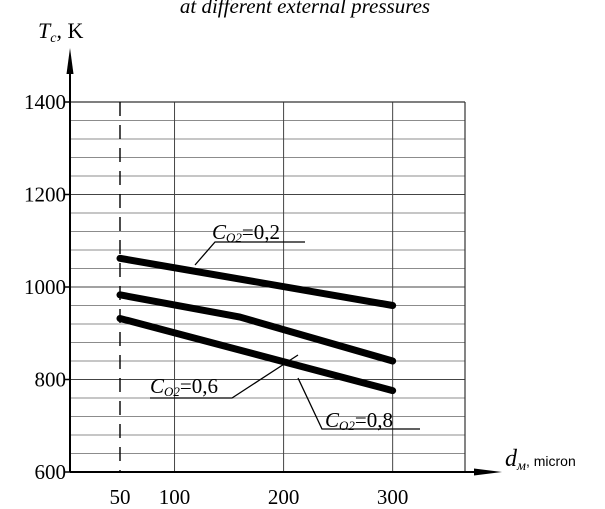  I want to click on x-tick-label: 300, so click(393, 497).